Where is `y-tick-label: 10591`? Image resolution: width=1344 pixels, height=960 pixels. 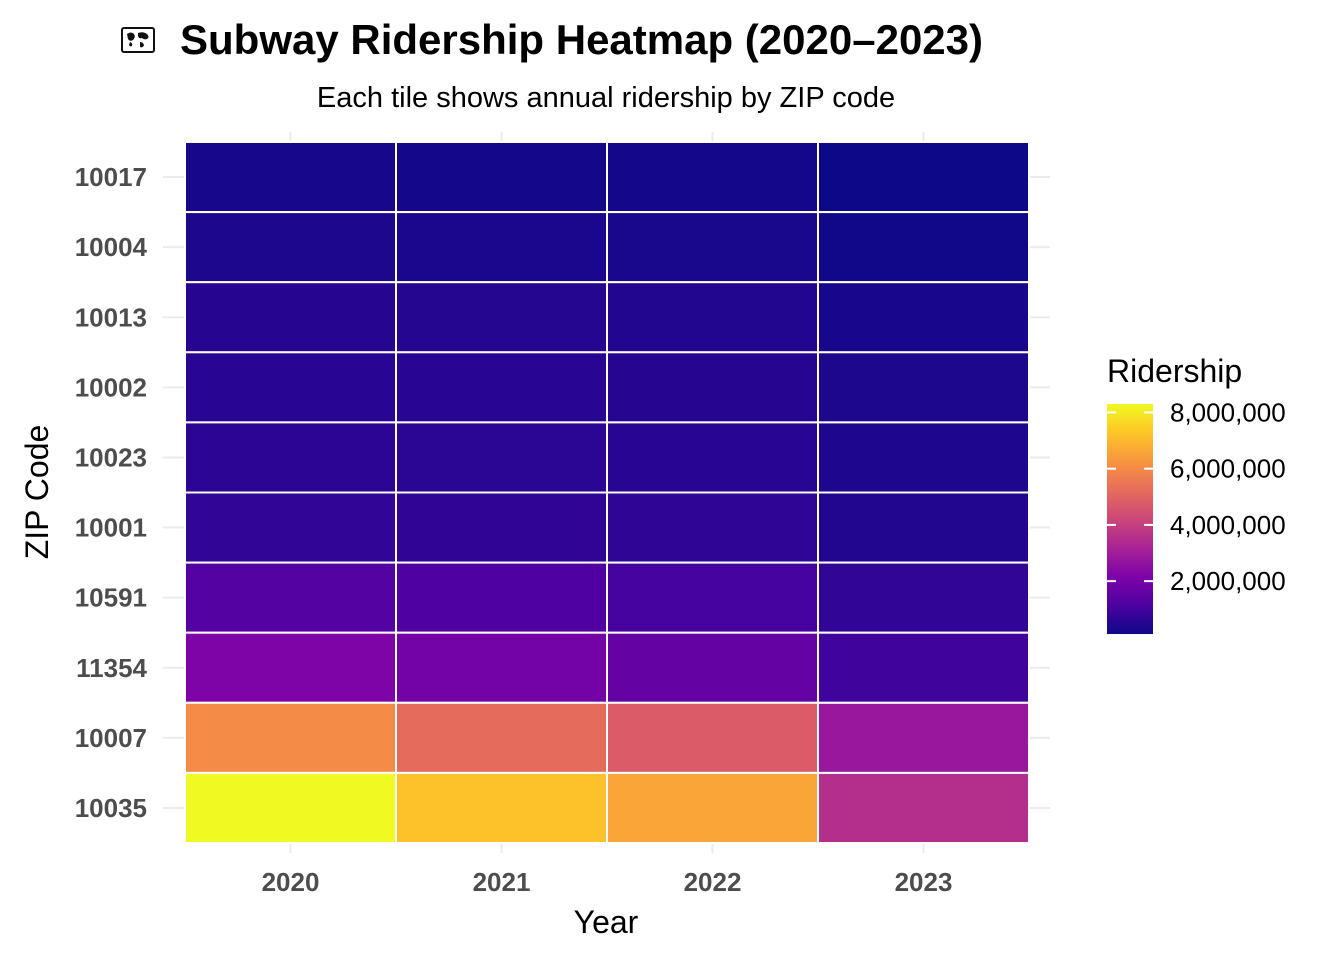 y-tick-label: 10591 is located at coordinates (111, 598).